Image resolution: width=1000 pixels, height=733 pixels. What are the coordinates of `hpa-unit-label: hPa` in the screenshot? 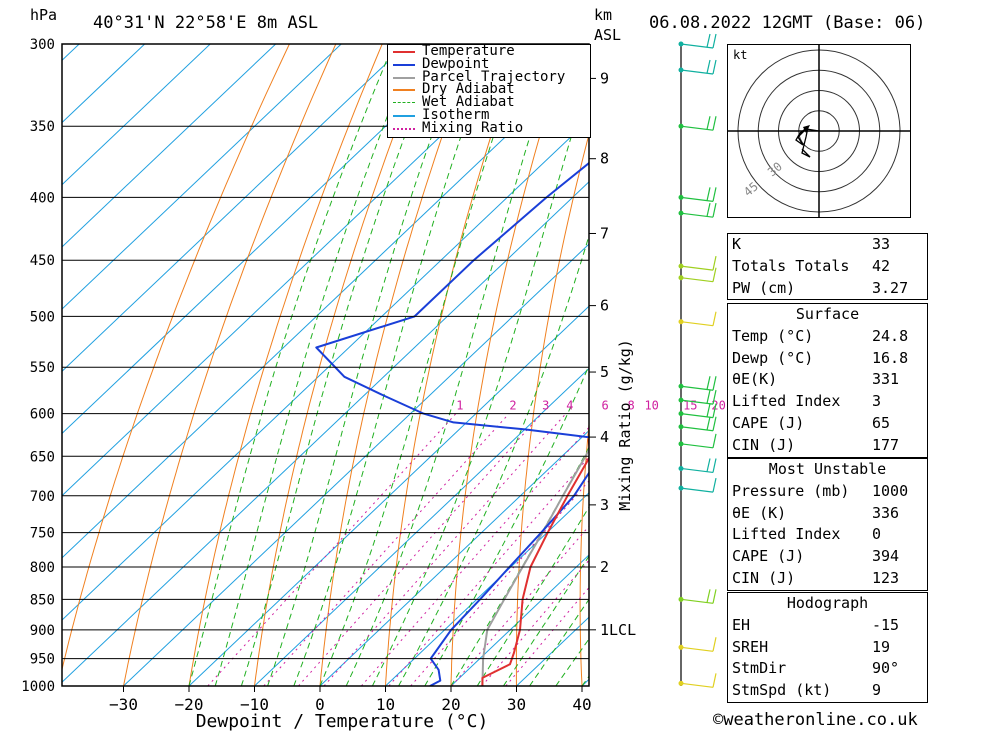 It's located at (44, 15).